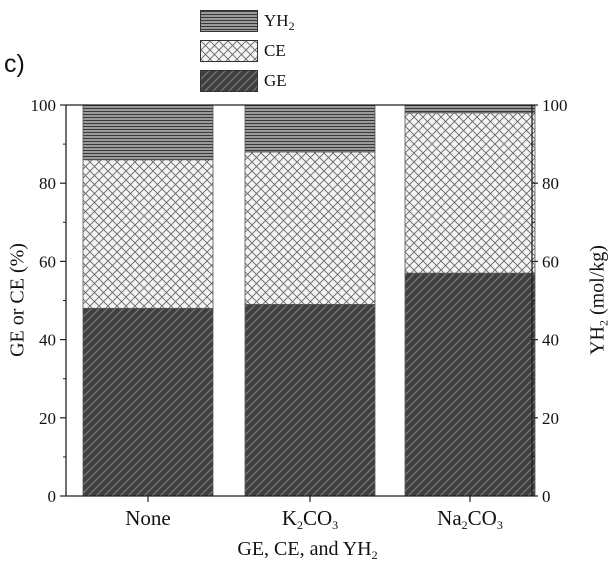 The height and width of the screenshot is (565, 615). Describe the element at coordinates (550, 261) in the screenshot. I see `y-tick-label-right-60: 60` at that location.